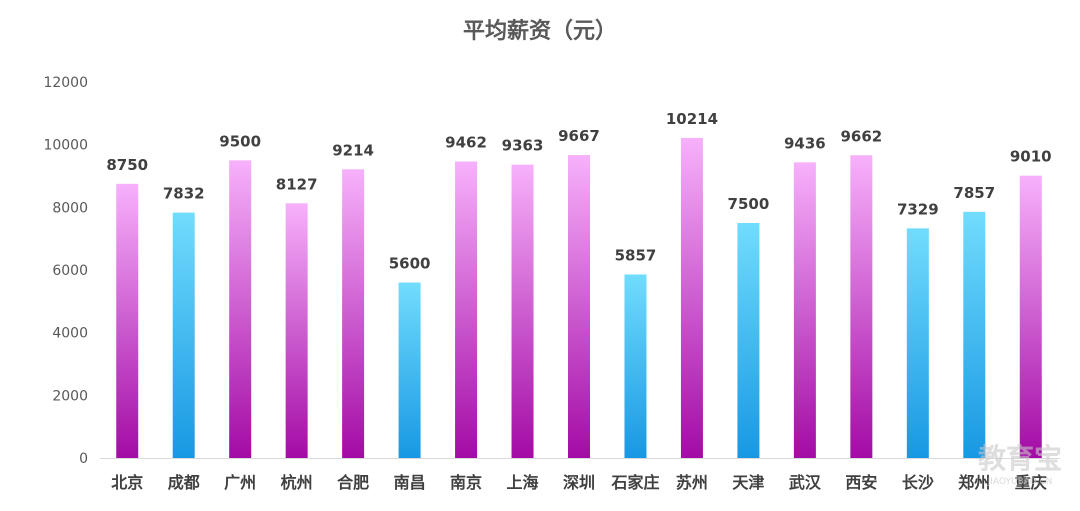 This screenshot has width=1080, height=511. What do you see at coordinates (70, 396) in the screenshot?
I see `y-tick-label: 2000` at bounding box center [70, 396].